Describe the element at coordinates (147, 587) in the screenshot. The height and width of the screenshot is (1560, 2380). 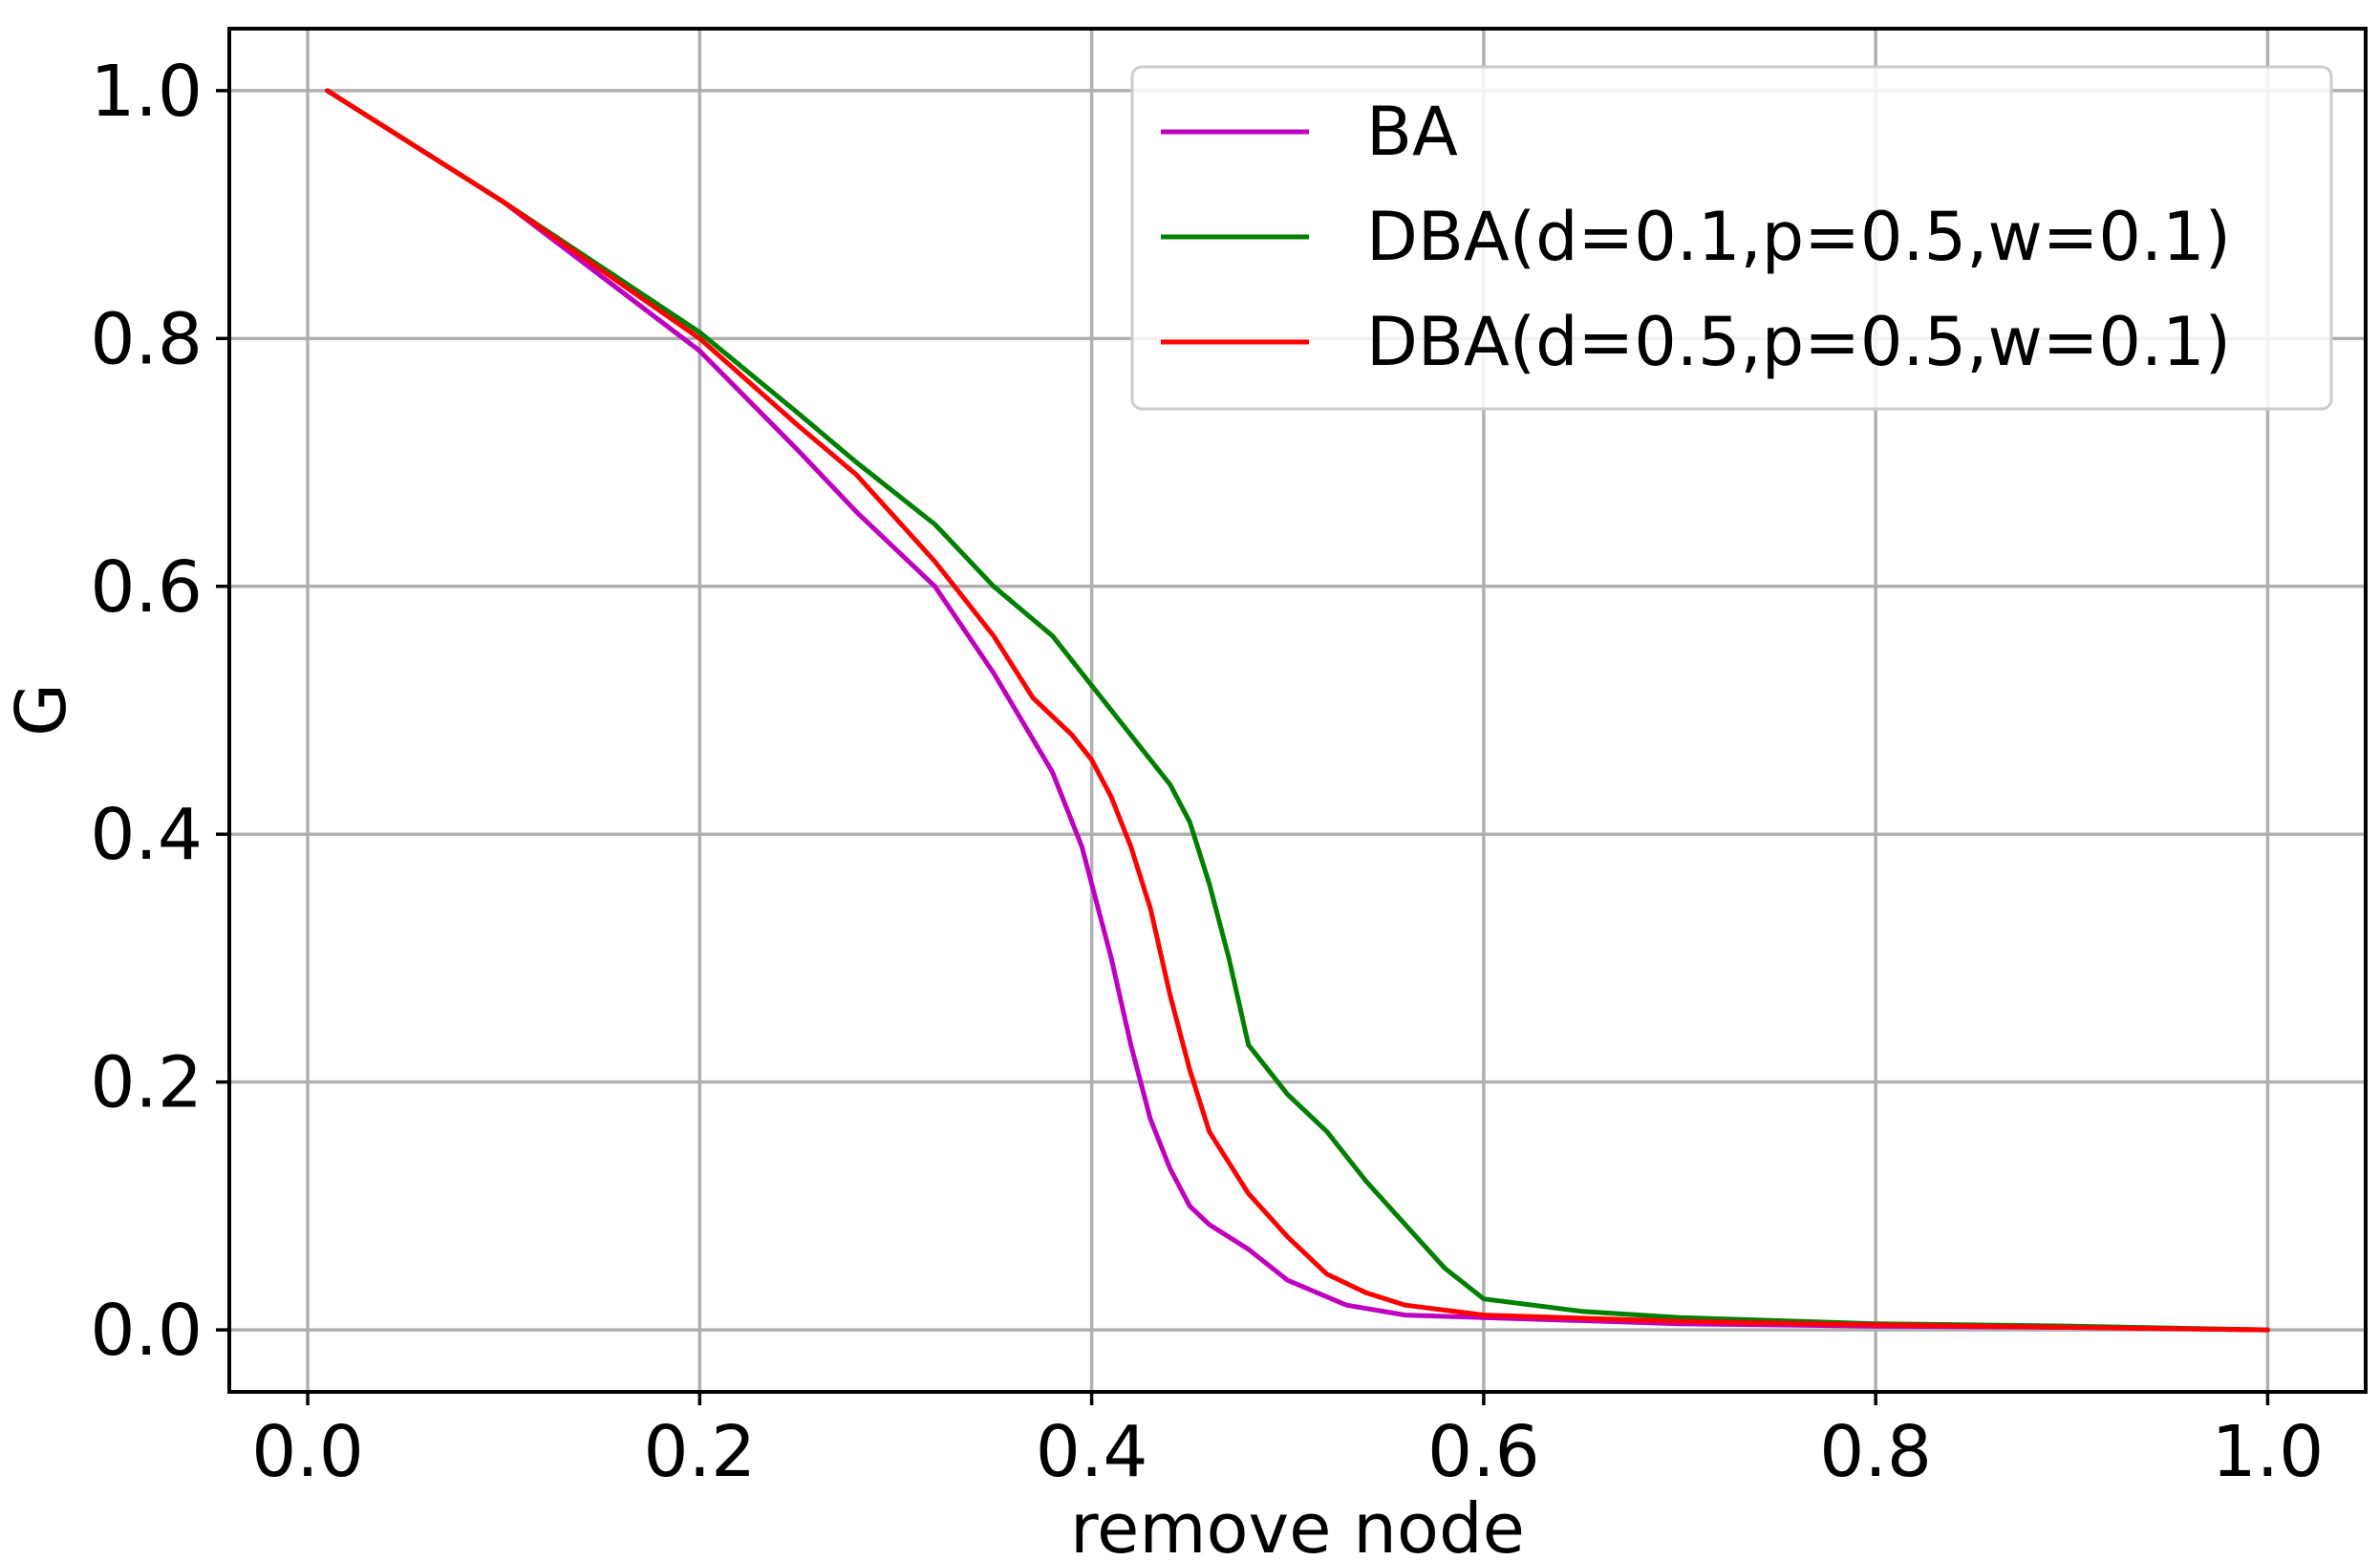
I see `y-tick-label: 0.6` at that location.